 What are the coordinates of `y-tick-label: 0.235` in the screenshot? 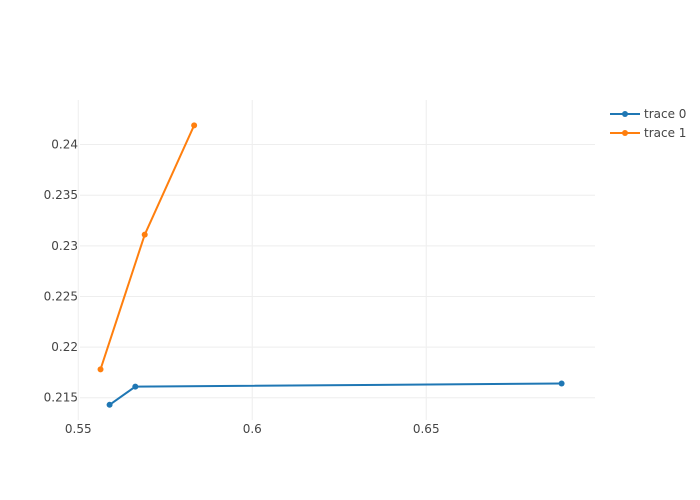 It's located at (61, 195).